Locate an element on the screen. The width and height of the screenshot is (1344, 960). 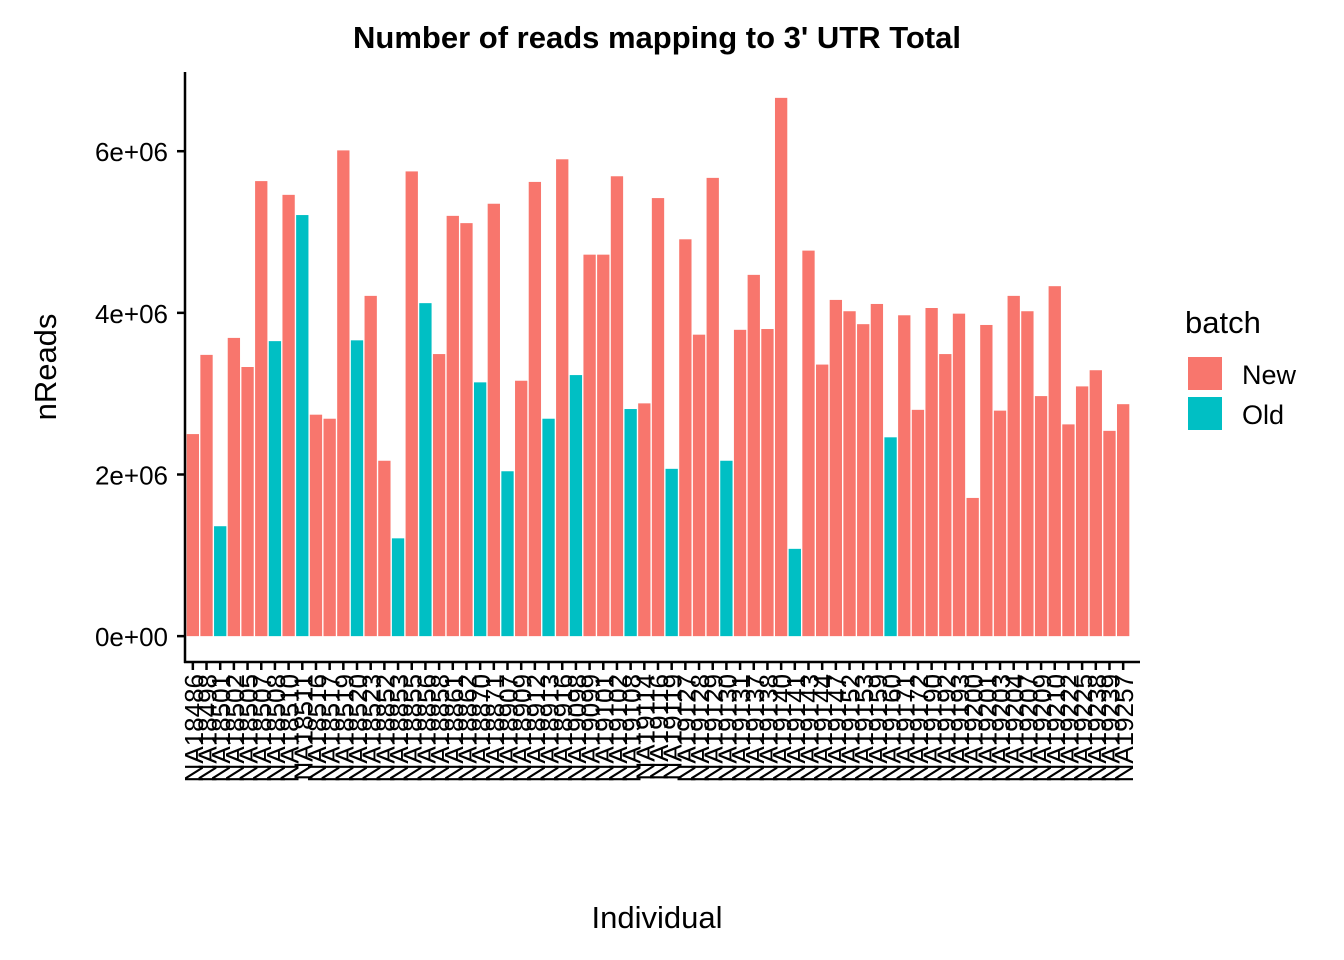
x-tick-label: NA19192 is located at coordinates (946, 728).